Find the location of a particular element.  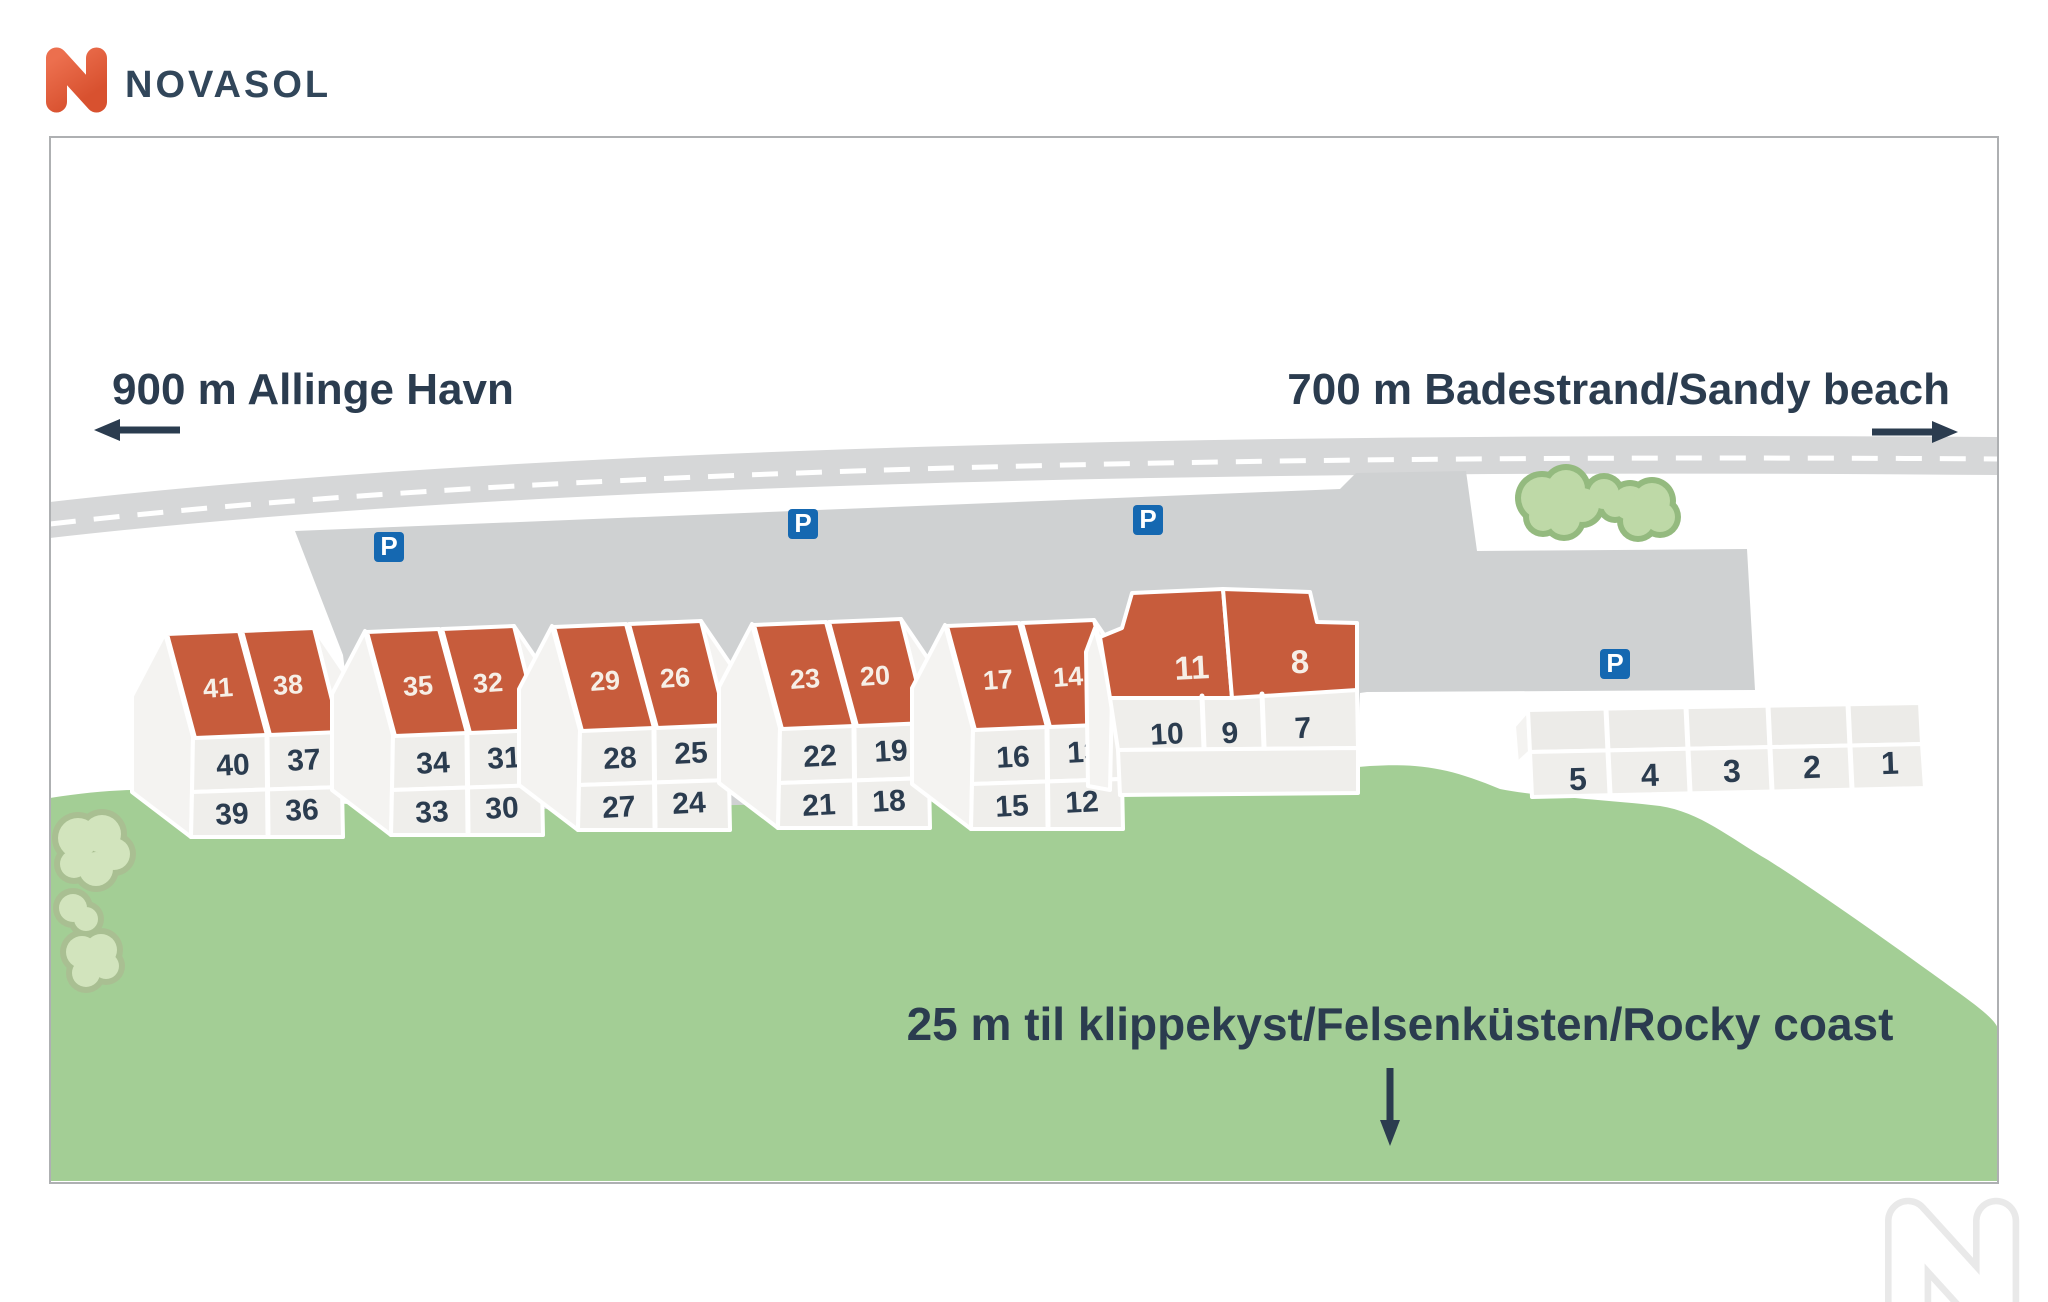

house-number: 33 is located at coordinates (431, 812).